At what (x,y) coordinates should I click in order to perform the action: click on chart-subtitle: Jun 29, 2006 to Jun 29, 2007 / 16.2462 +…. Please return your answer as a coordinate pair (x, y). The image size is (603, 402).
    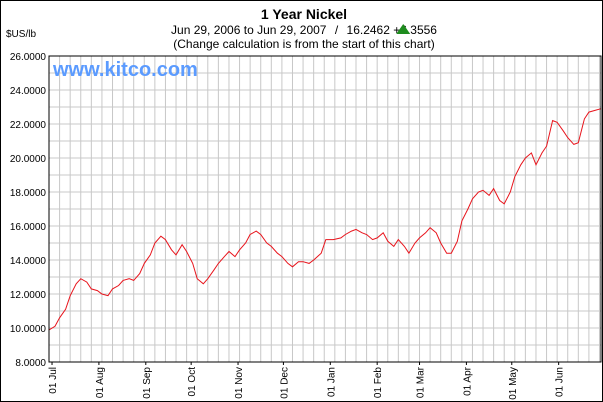
    Looking at the image, I should click on (304, 30).